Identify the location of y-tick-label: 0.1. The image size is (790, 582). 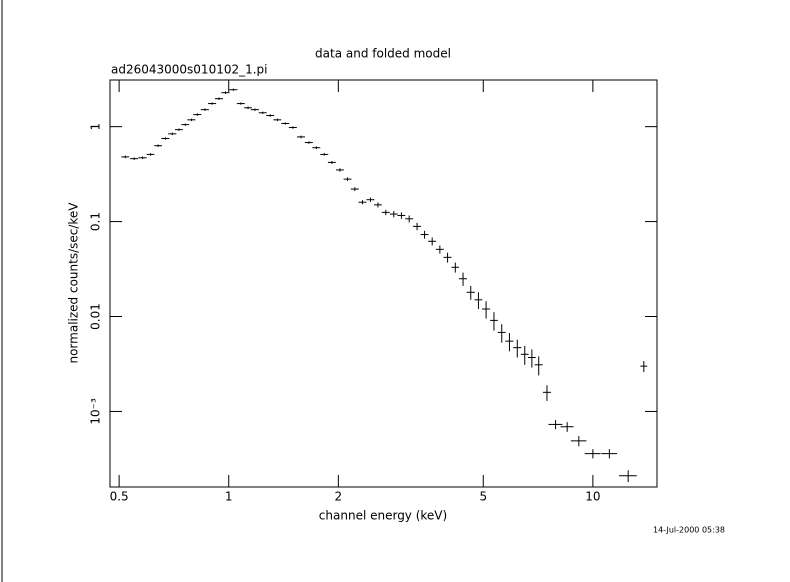
(96, 221).